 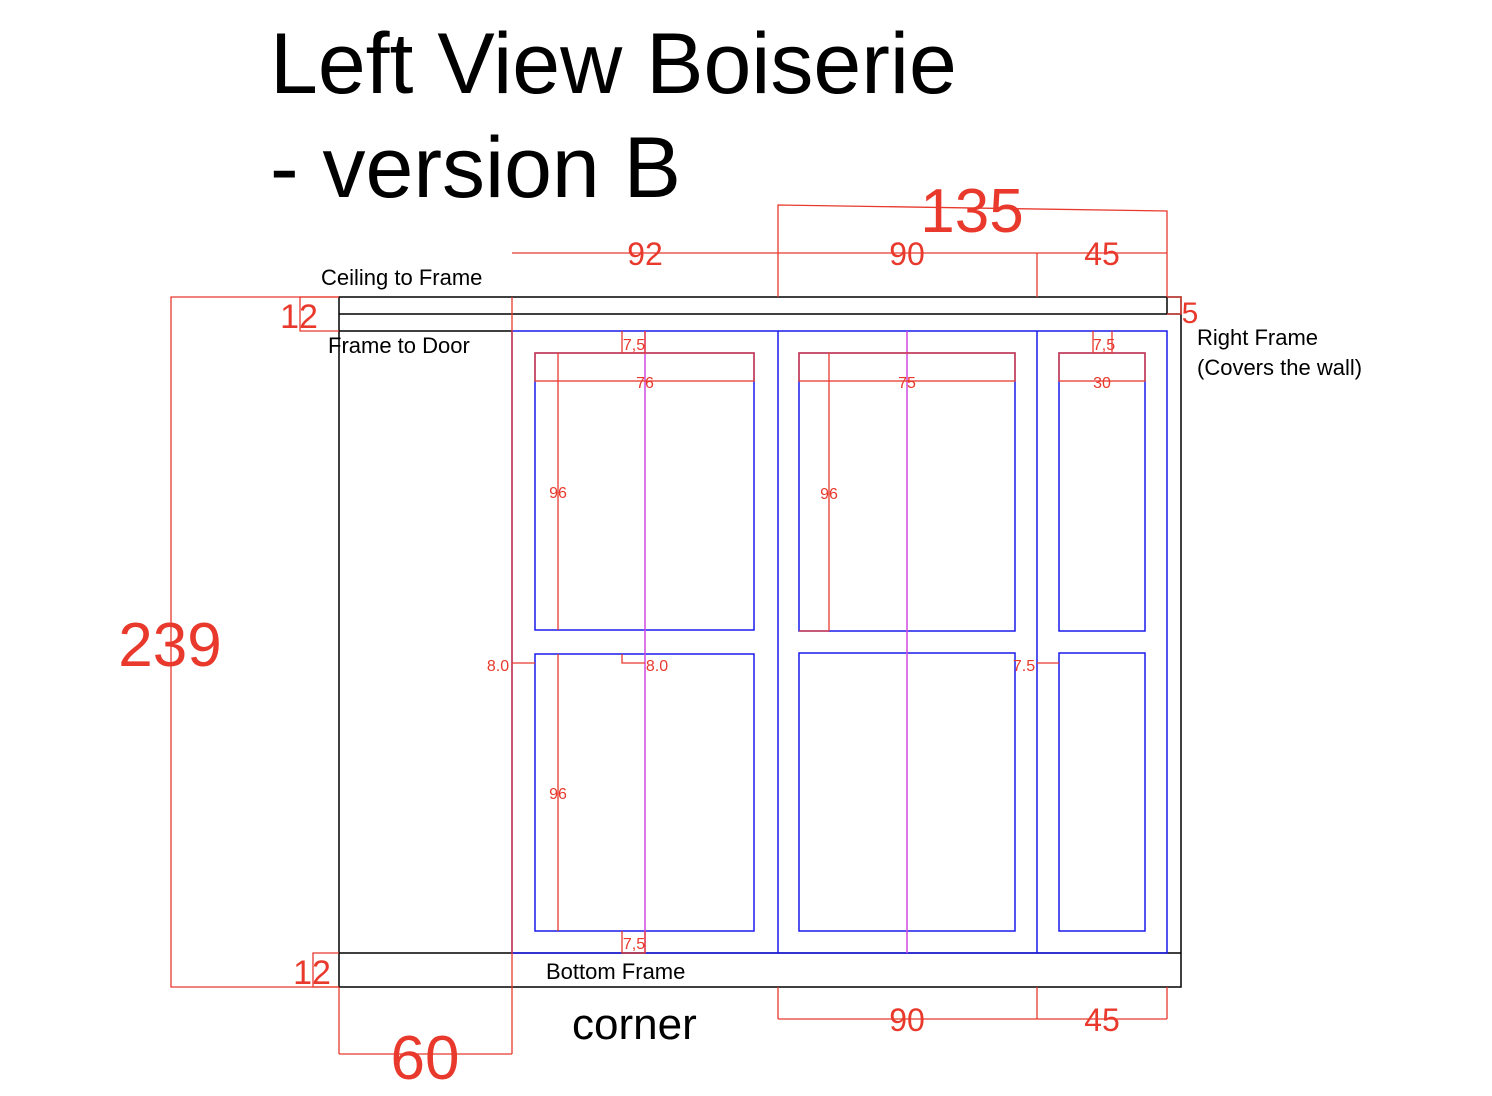 I want to click on dim-top-span: 135, so click(x=971, y=211).